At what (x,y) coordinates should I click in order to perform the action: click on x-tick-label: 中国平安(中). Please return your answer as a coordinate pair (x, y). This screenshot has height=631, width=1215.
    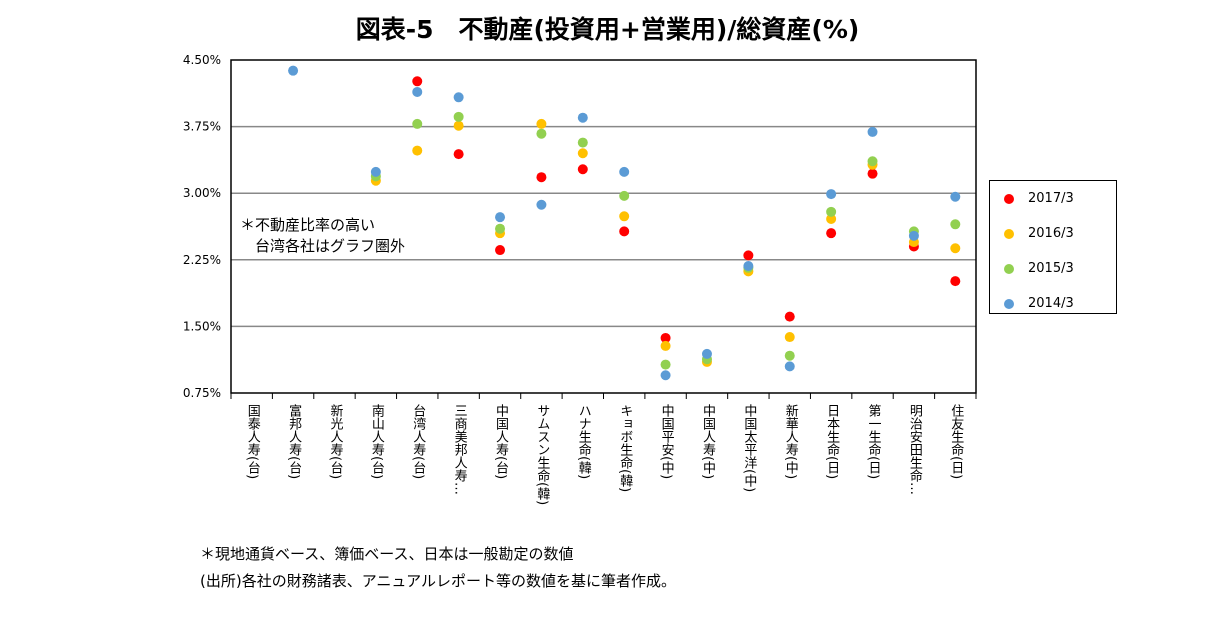
    Looking at the image, I should click on (666, 442).